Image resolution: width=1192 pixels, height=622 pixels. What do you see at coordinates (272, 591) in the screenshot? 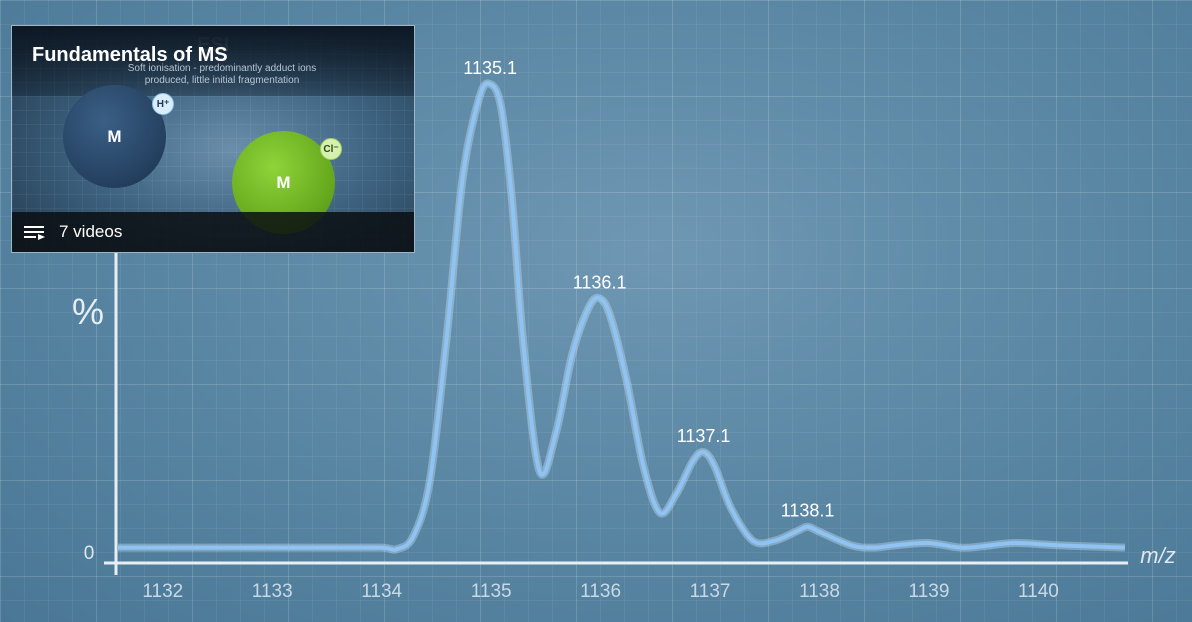
I see `x-tick-label: 1133` at bounding box center [272, 591].